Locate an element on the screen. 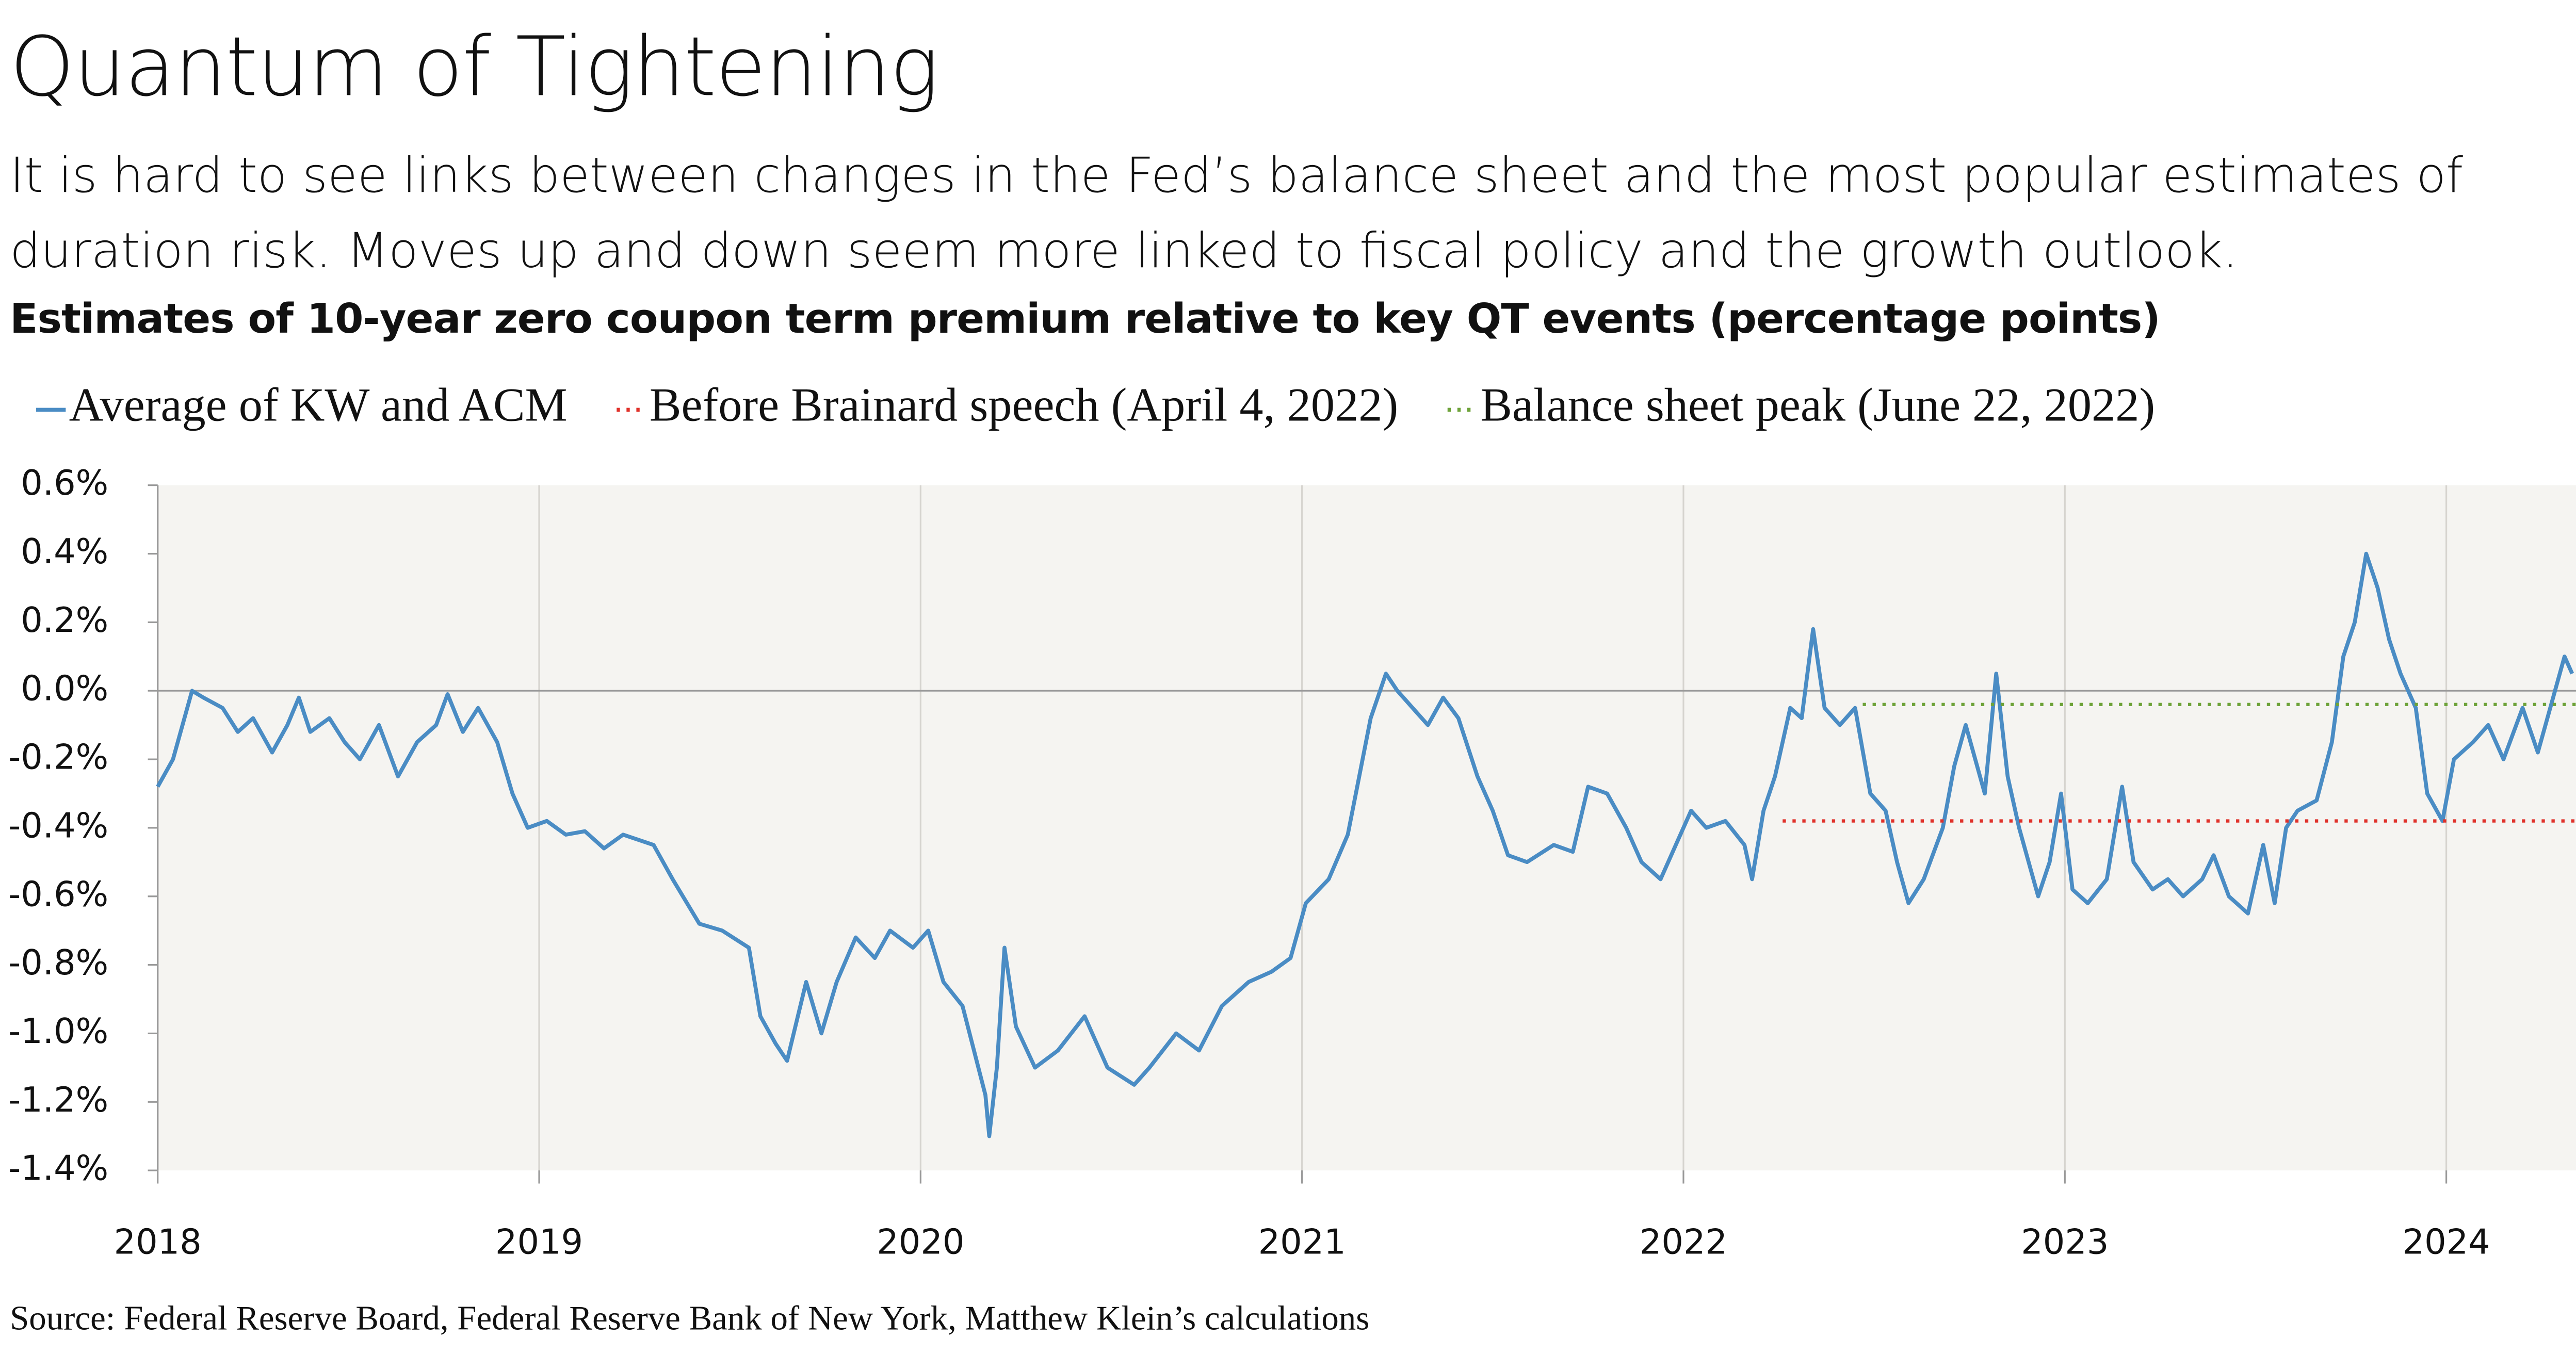 The width and height of the screenshot is (2576, 1354). y-tick-label: 0.4% is located at coordinates (64, 551).